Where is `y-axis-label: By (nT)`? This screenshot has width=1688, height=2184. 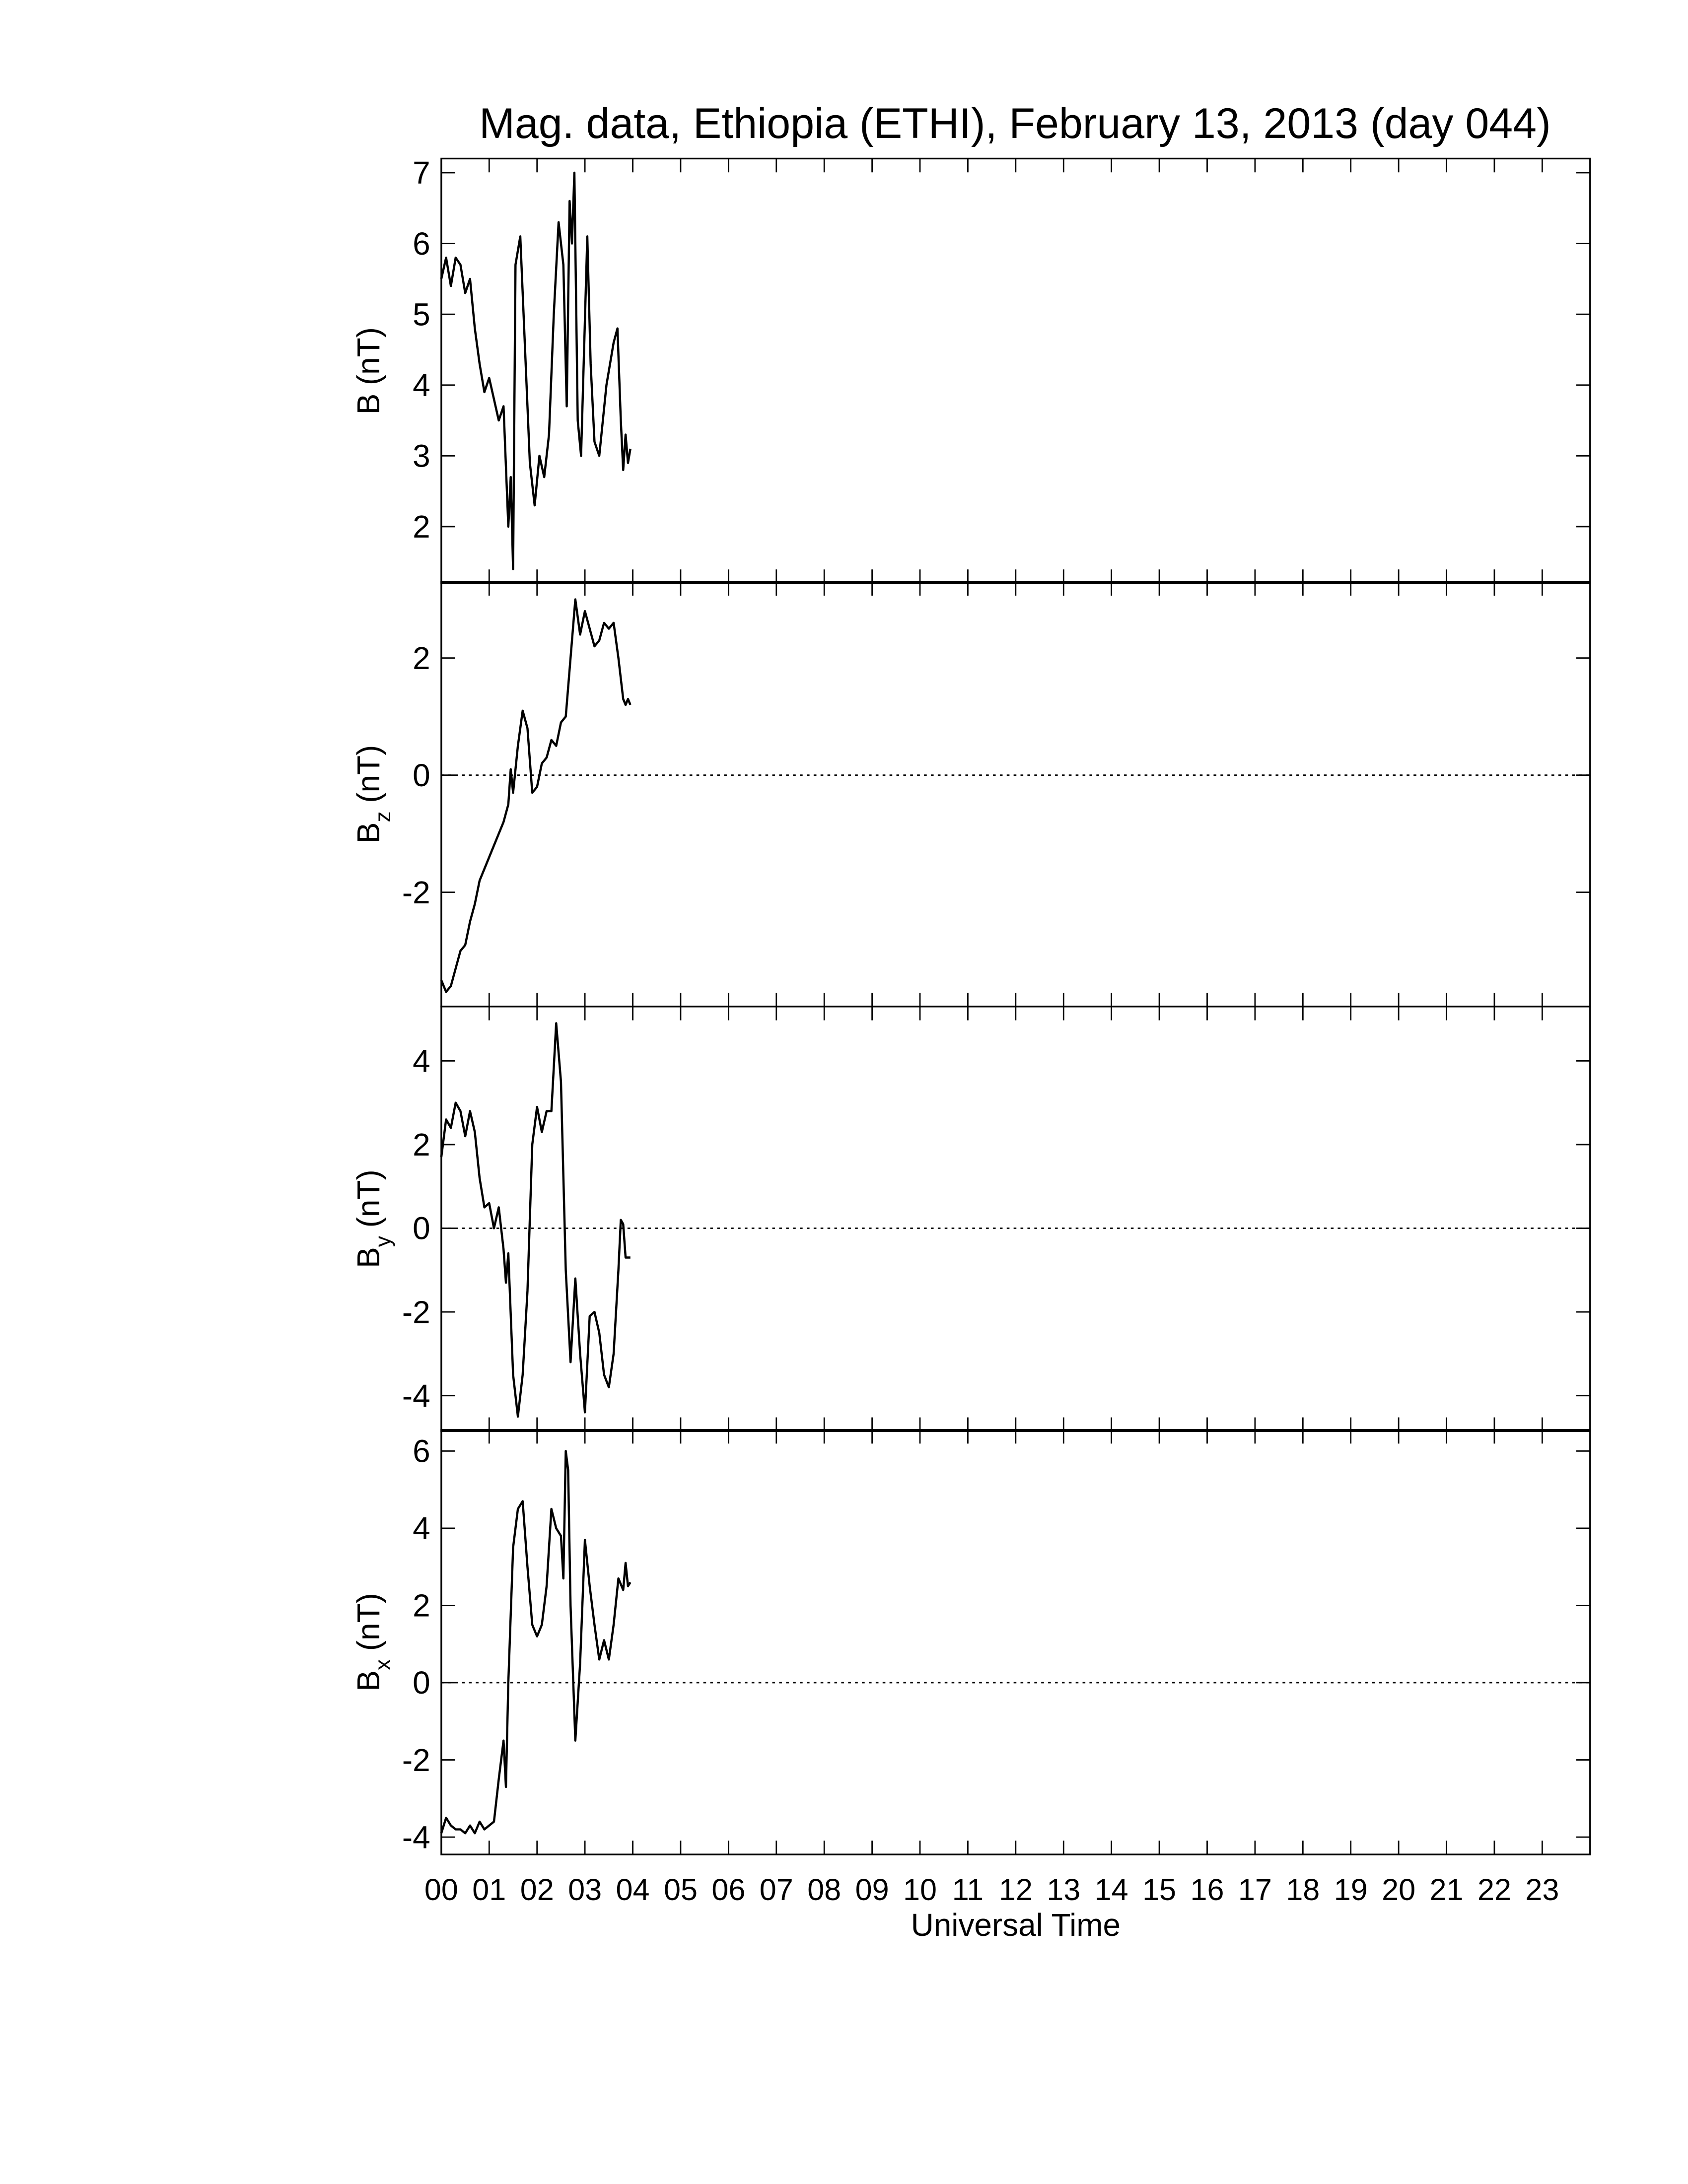 y-axis-label: By (nT) is located at coordinates (373, 1218).